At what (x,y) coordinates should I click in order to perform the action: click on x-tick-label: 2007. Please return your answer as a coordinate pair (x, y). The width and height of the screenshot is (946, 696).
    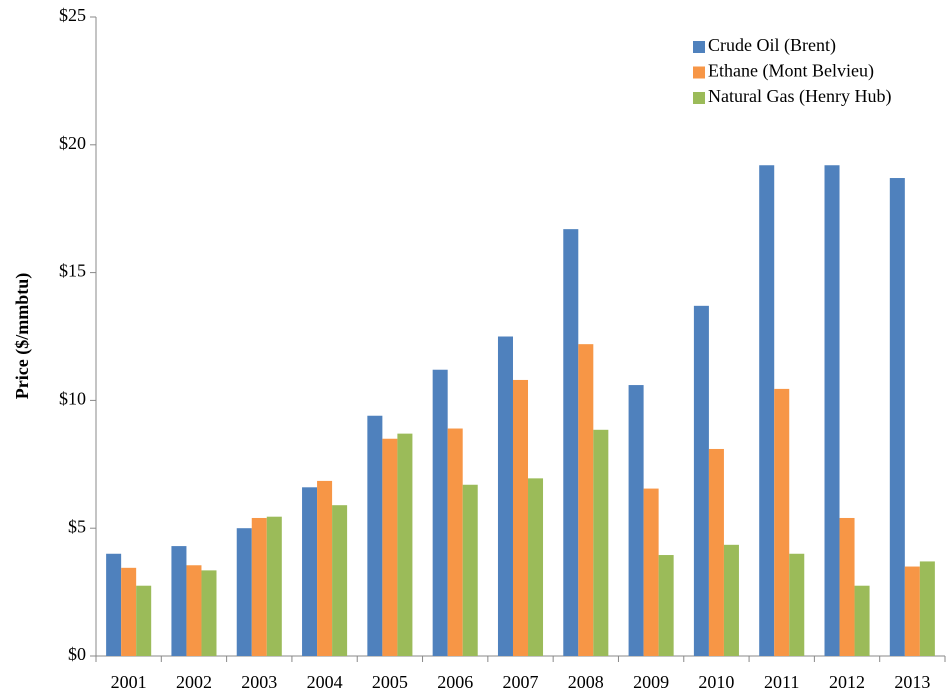
    Looking at the image, I should click on (521, 682).